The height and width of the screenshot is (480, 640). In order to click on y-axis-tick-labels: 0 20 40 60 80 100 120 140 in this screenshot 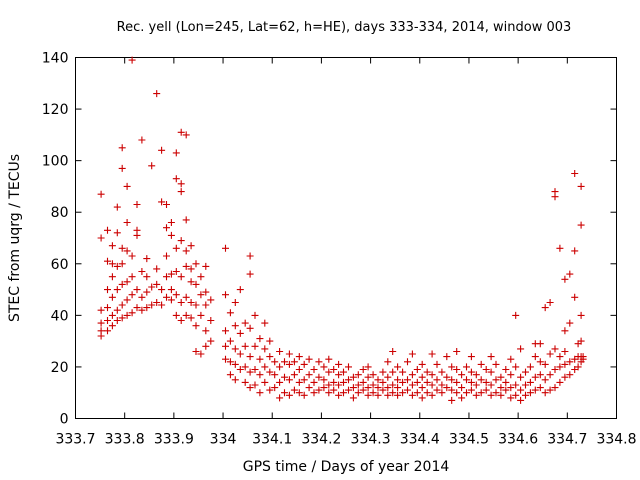, I will do `click(55, 239)`.